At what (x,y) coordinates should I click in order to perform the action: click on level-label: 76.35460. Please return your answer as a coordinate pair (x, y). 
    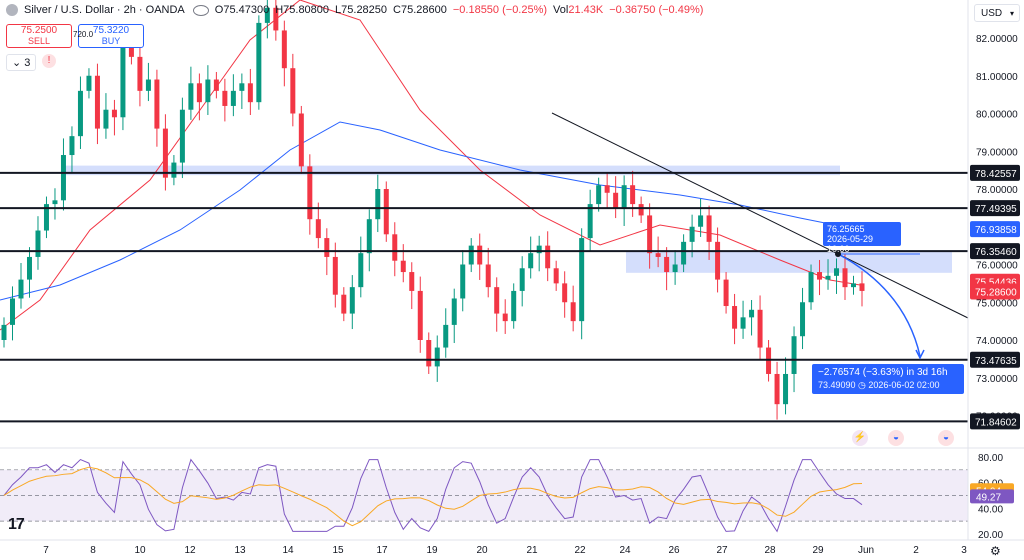
    Looking at the image, I should click on (996, 252).